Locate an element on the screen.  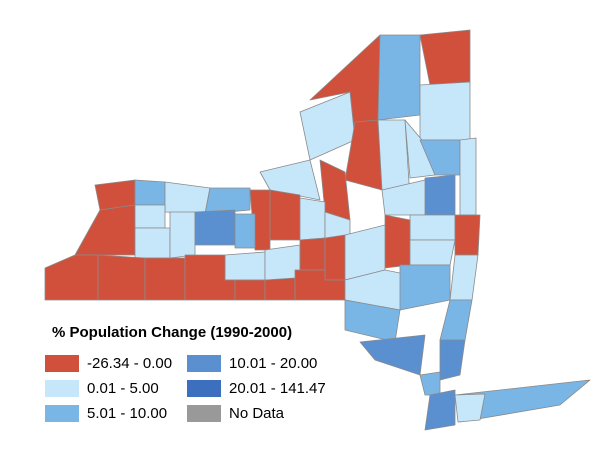
legend-label: 20.01 - 141.47 is located at coordinates (277, 388).